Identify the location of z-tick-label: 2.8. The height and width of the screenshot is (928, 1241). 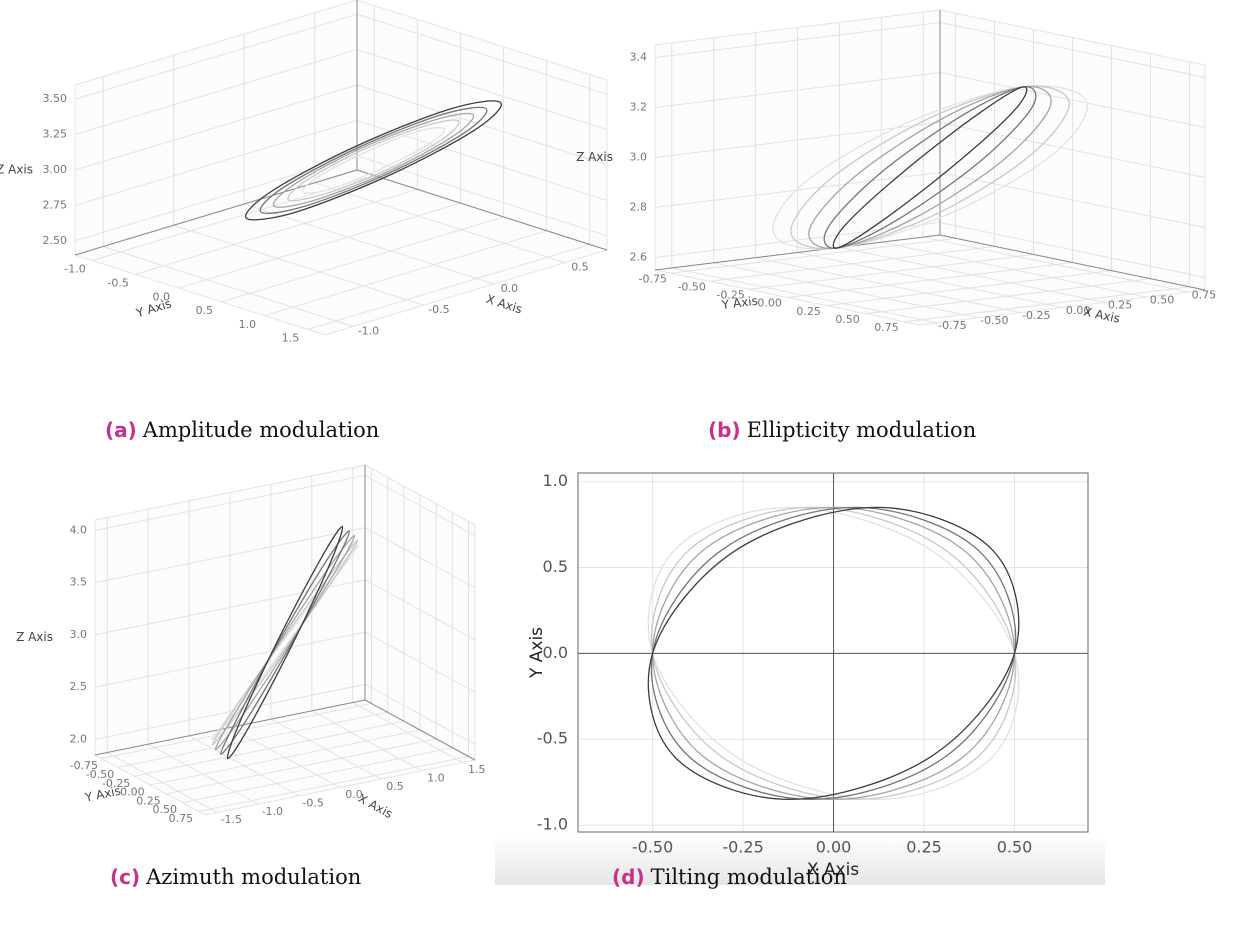
(639, 207).